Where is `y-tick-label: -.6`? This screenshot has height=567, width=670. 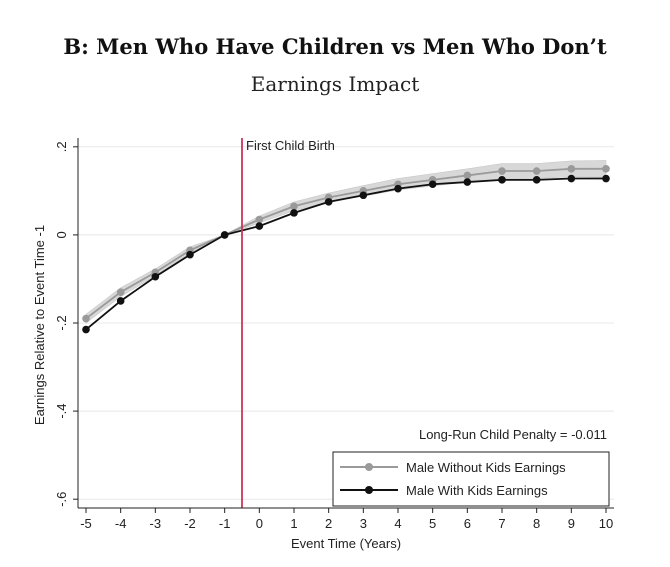 y-tick-label: -.6 is located at coordinates (61, 499).